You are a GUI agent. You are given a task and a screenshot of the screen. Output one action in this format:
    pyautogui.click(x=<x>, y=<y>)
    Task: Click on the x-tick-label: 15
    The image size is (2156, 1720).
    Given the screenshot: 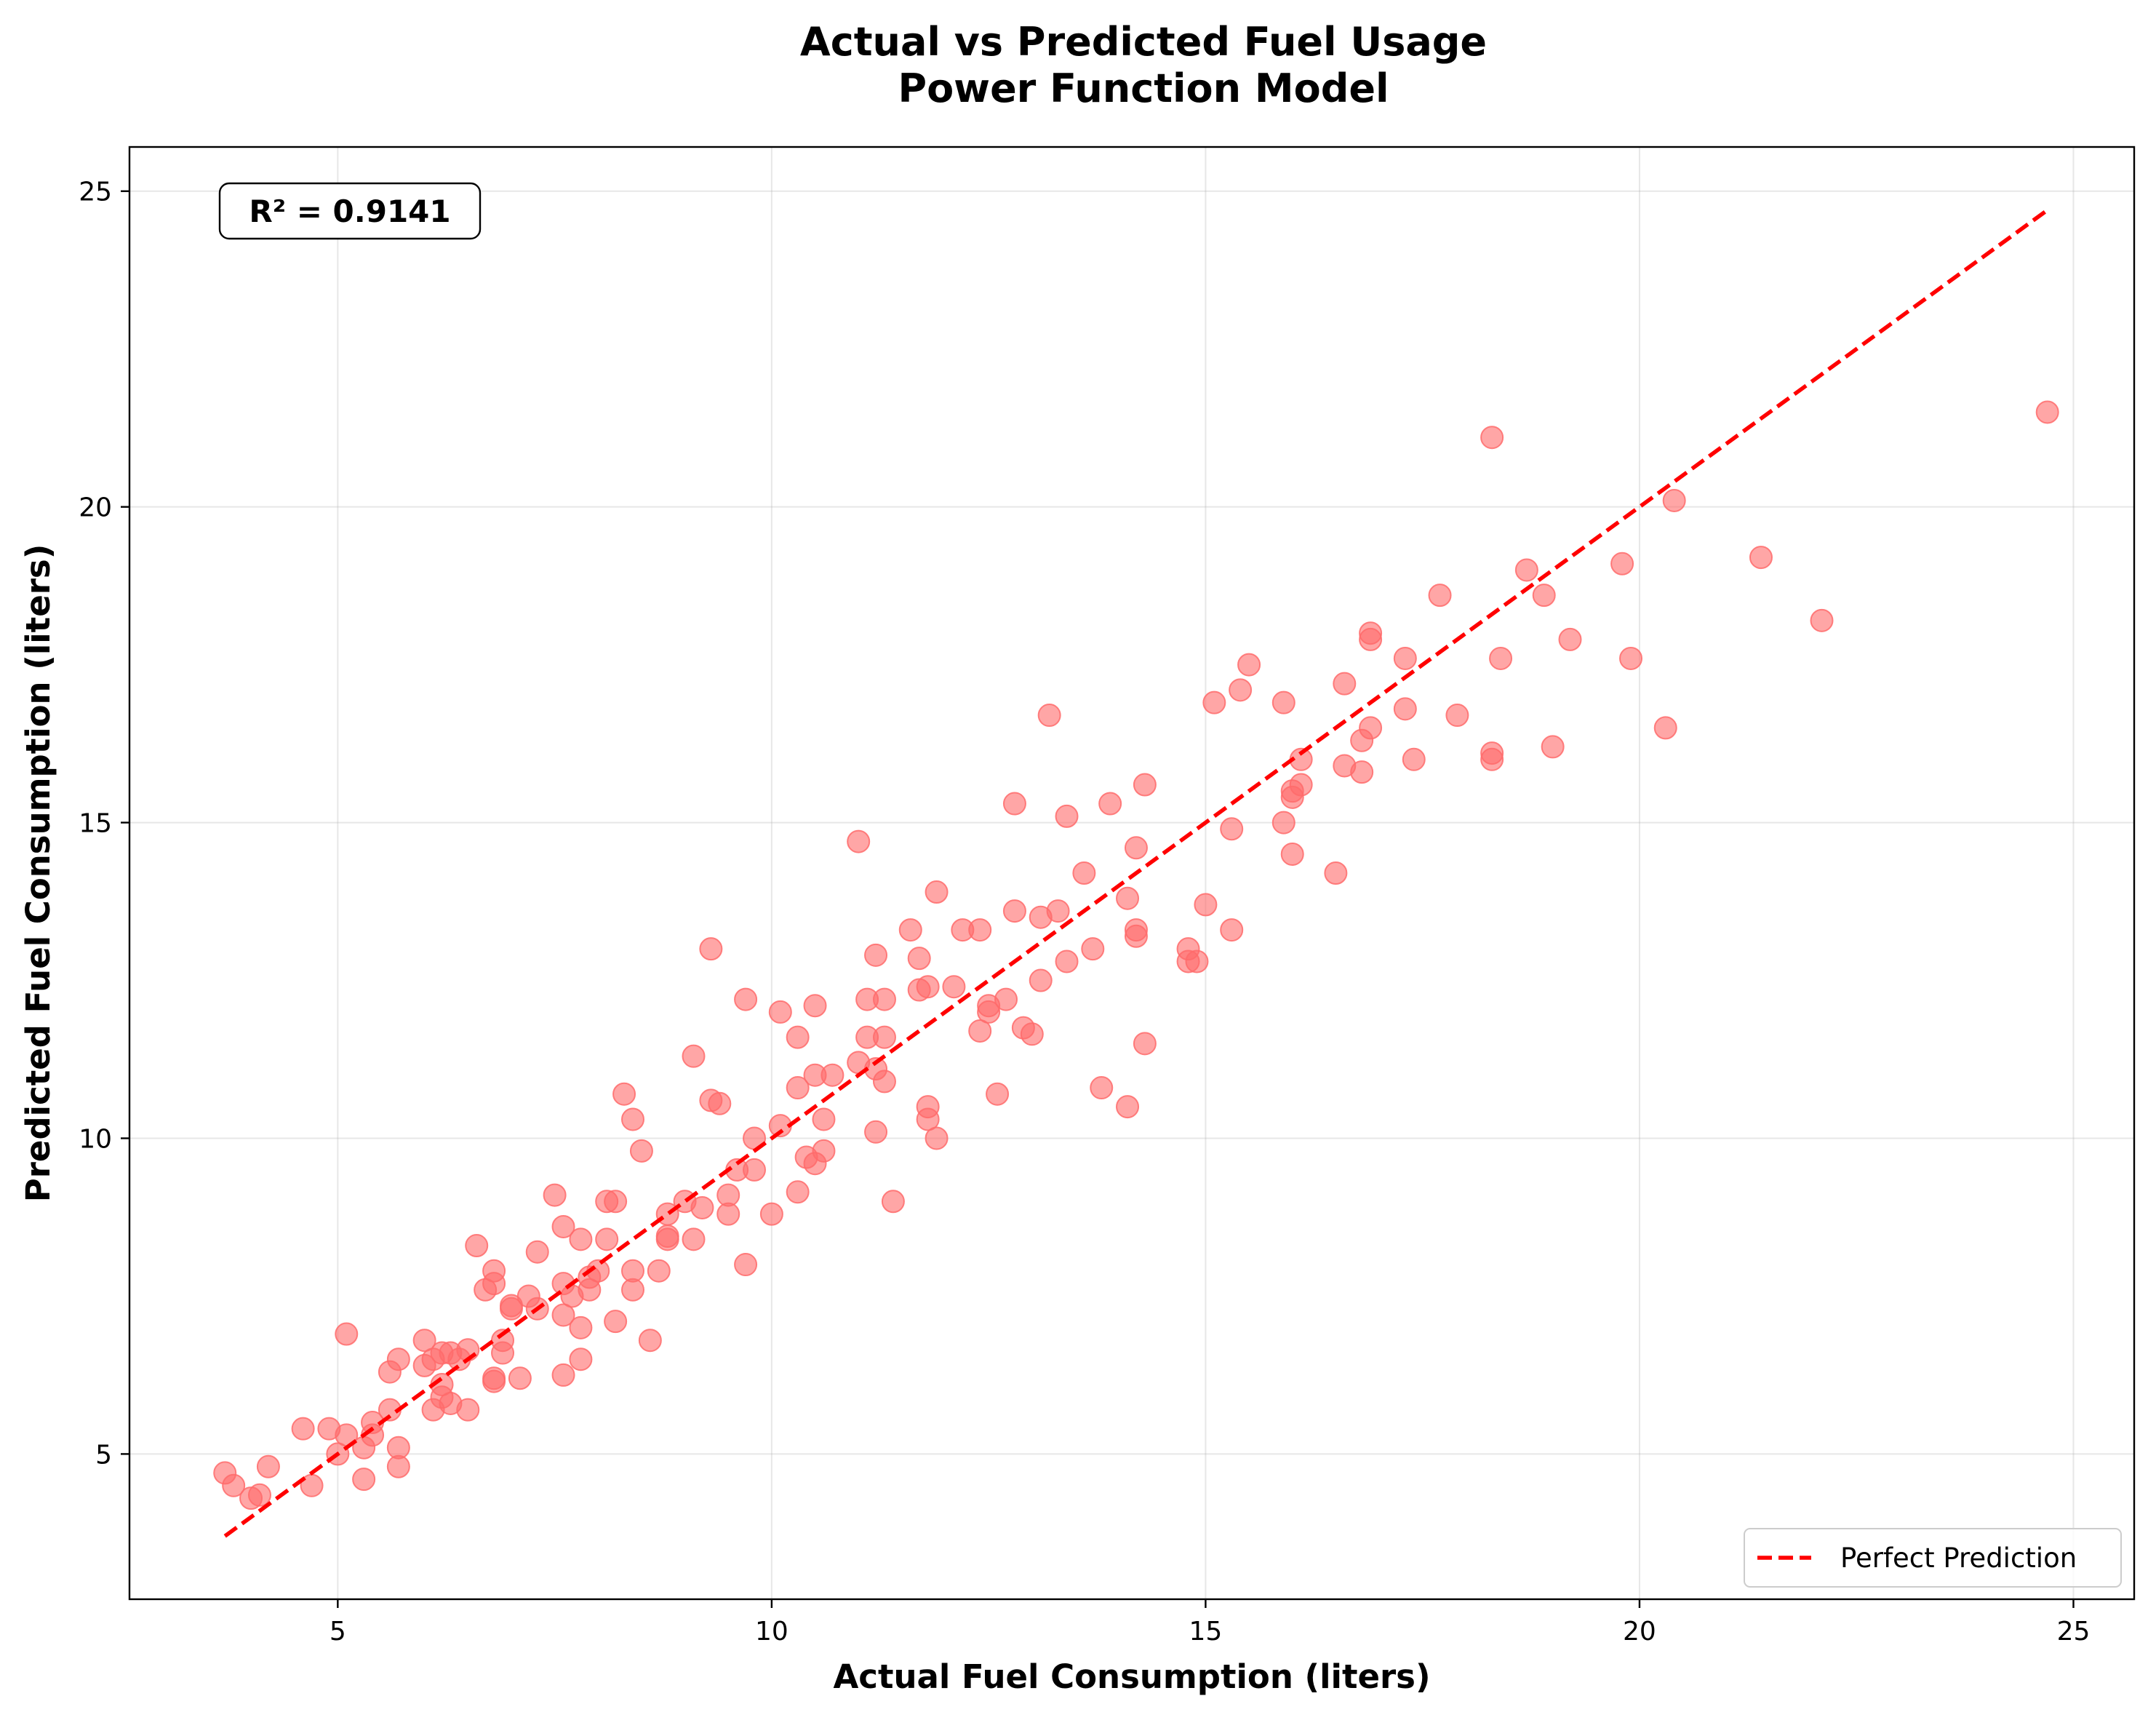 What is the action you would take?
    pyautogui.click(x=1206, y=1632)
    